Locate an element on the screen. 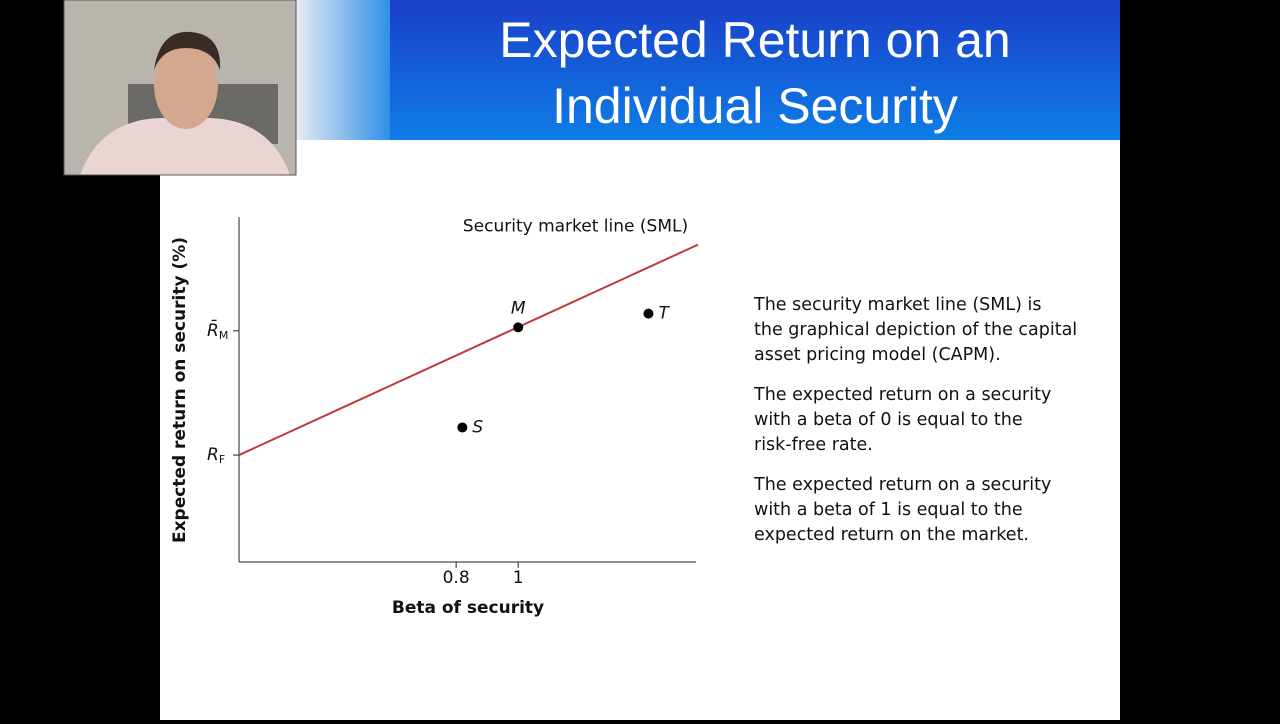 The height and width of the screenshot is (724, 1280). x-axis-label: Beta of security is located at coordinates (468, 608).